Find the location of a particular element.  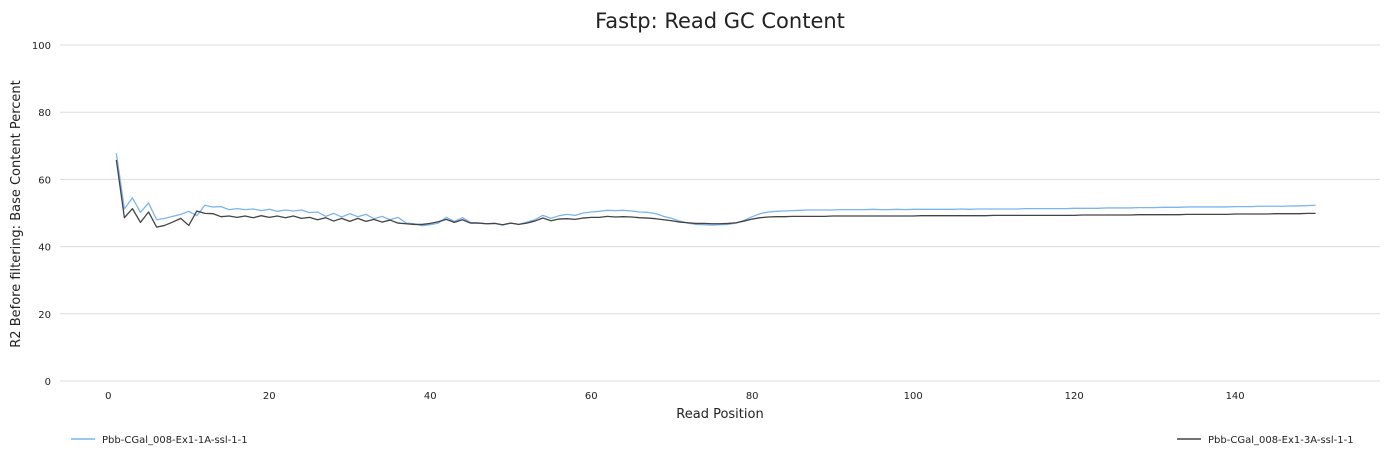

y-tick-label: 20 is located at coordinates (44, 315).